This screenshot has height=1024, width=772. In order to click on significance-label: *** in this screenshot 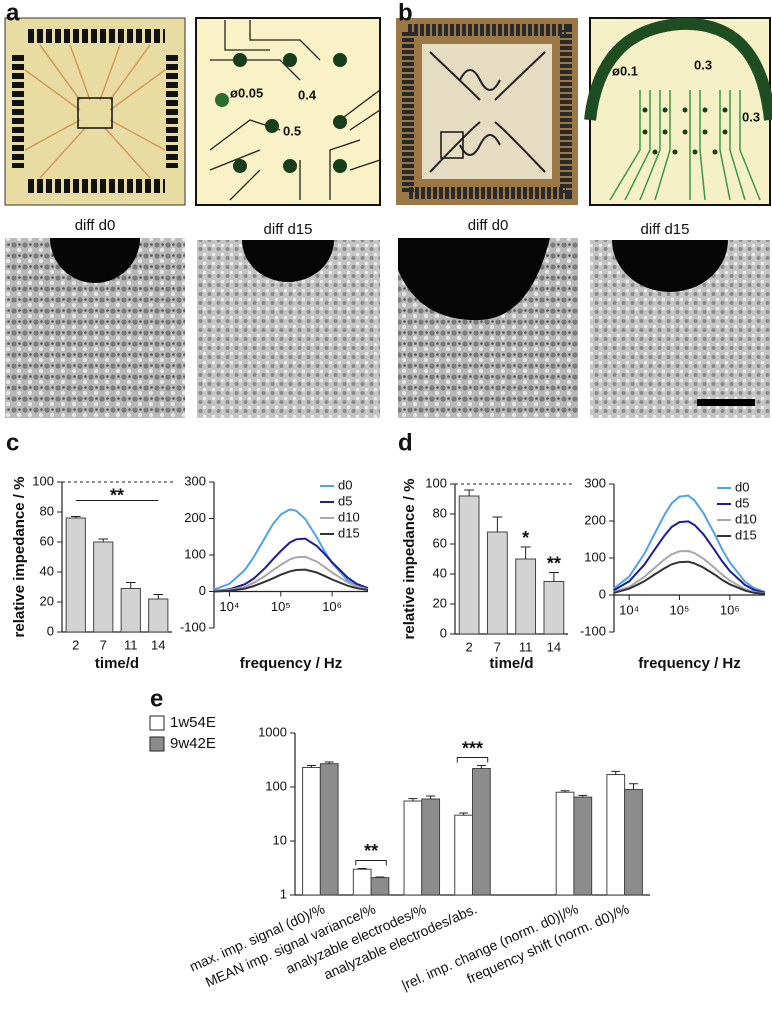, I will do `click(472, 748)`.